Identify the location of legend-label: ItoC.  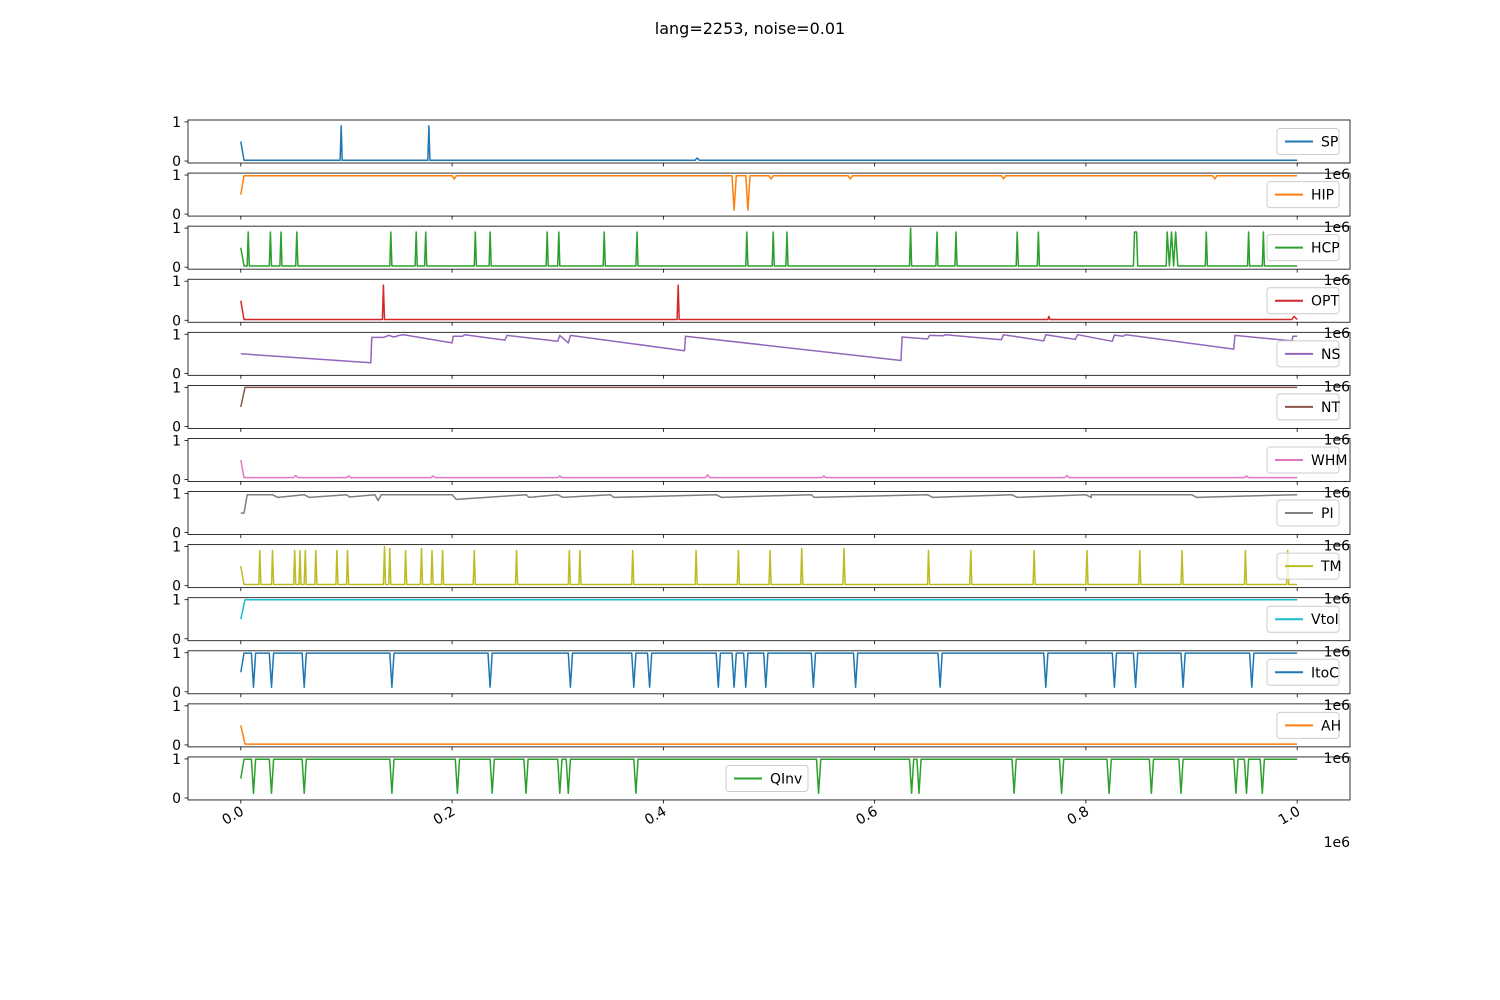
(1325, 673).